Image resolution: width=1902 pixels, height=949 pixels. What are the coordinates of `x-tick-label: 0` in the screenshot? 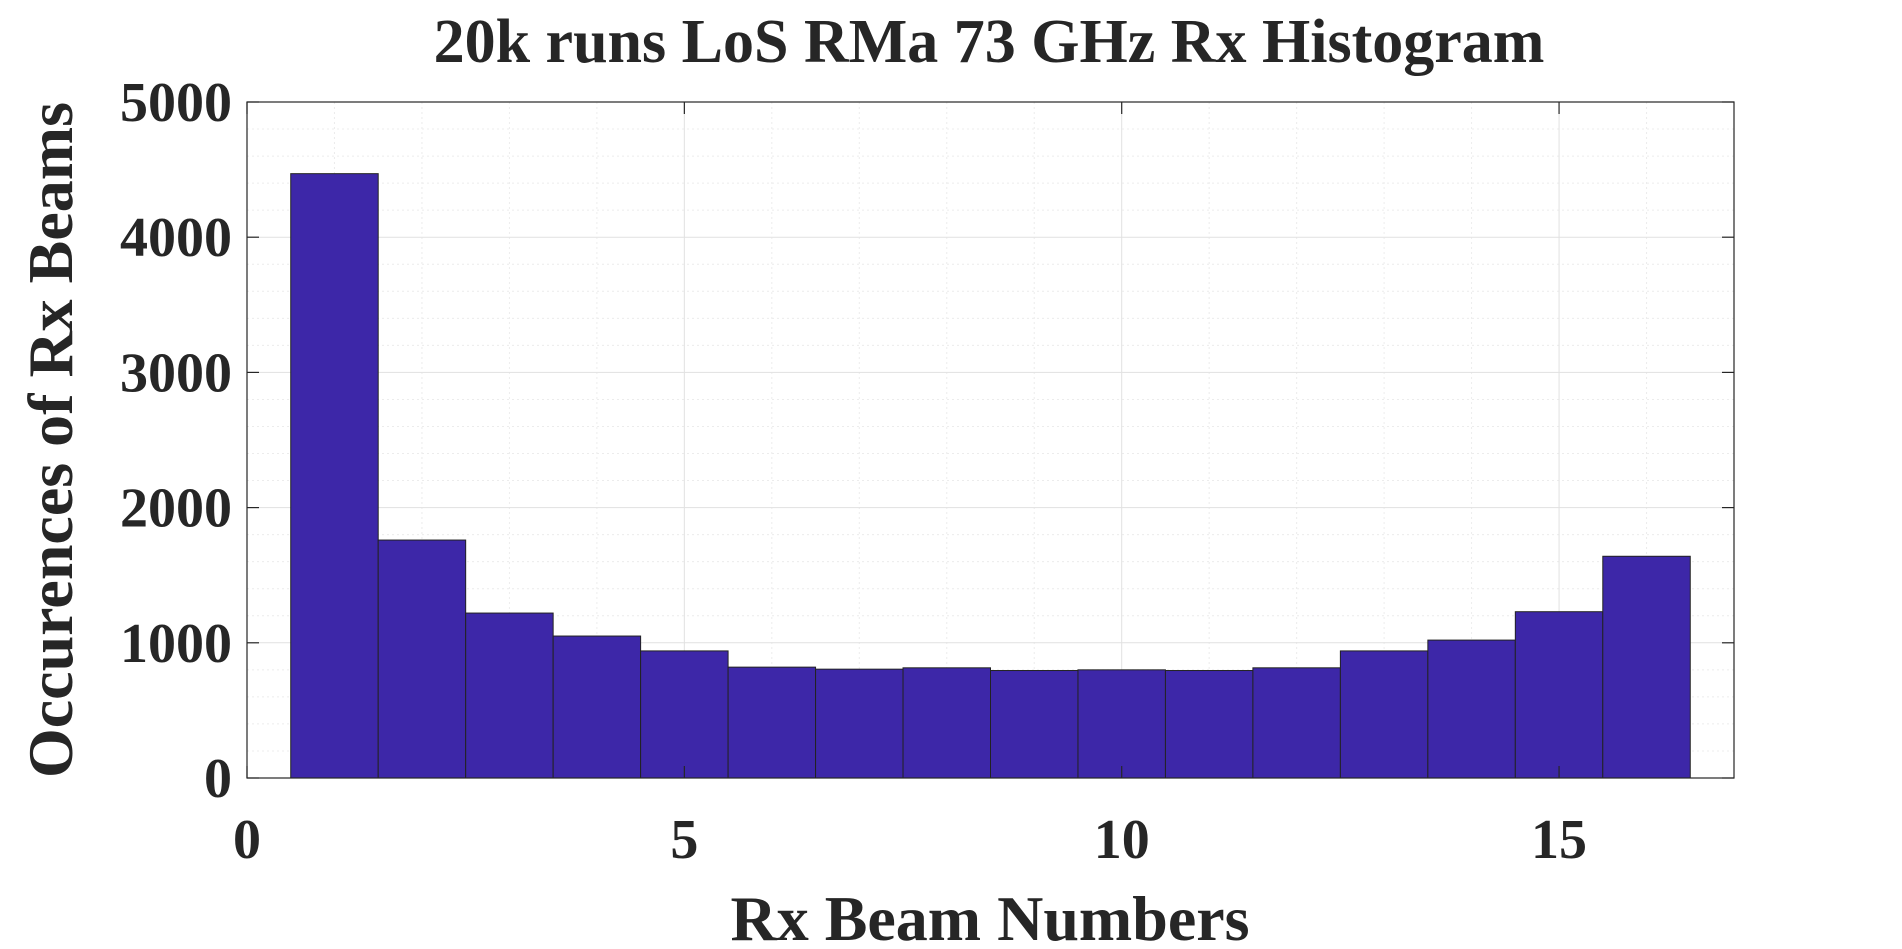 It's located at (247, 840).